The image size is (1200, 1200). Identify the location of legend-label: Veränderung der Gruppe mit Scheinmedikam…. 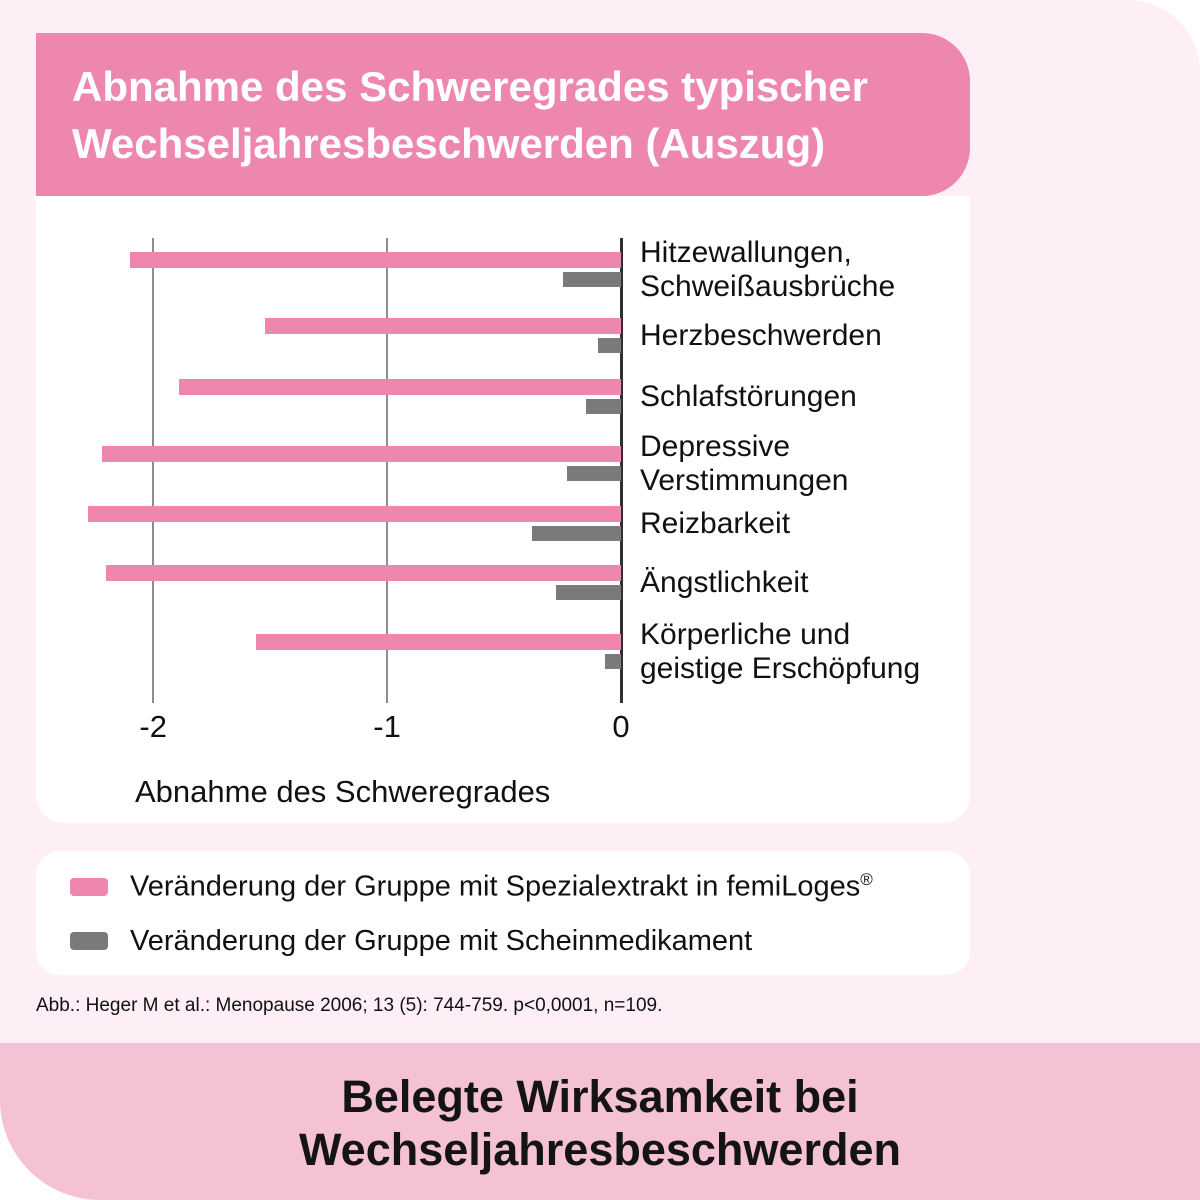
(441, 940).